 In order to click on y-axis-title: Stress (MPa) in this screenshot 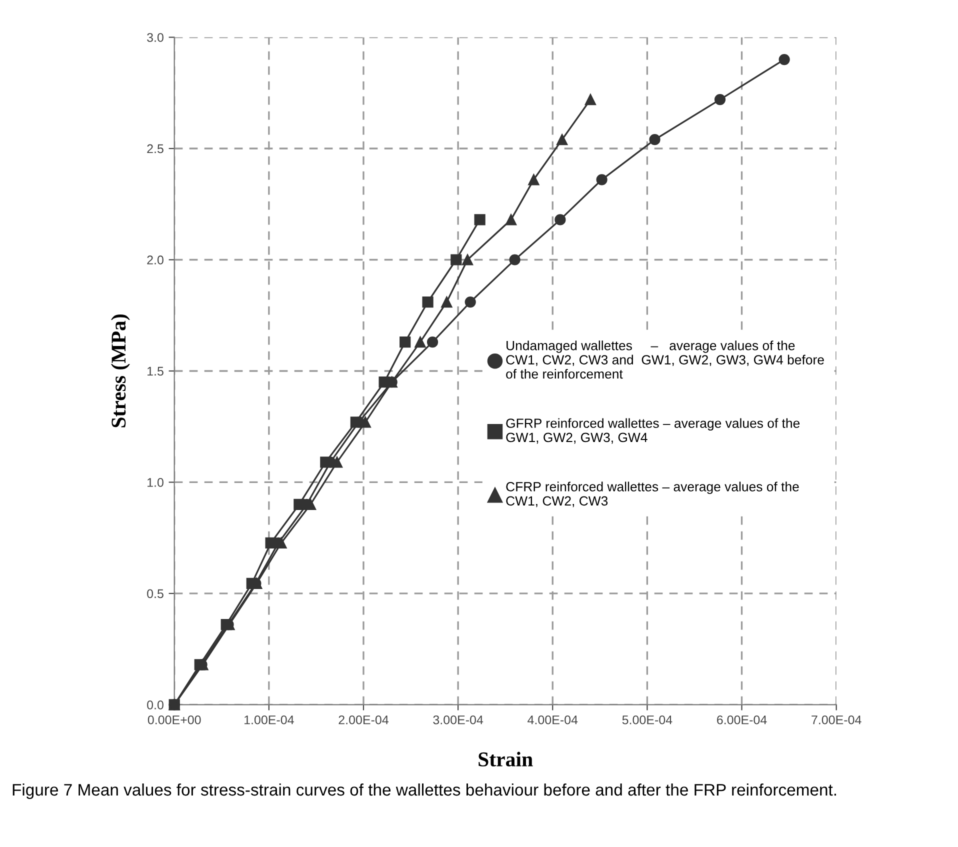, I will do `click(120, 371)`.